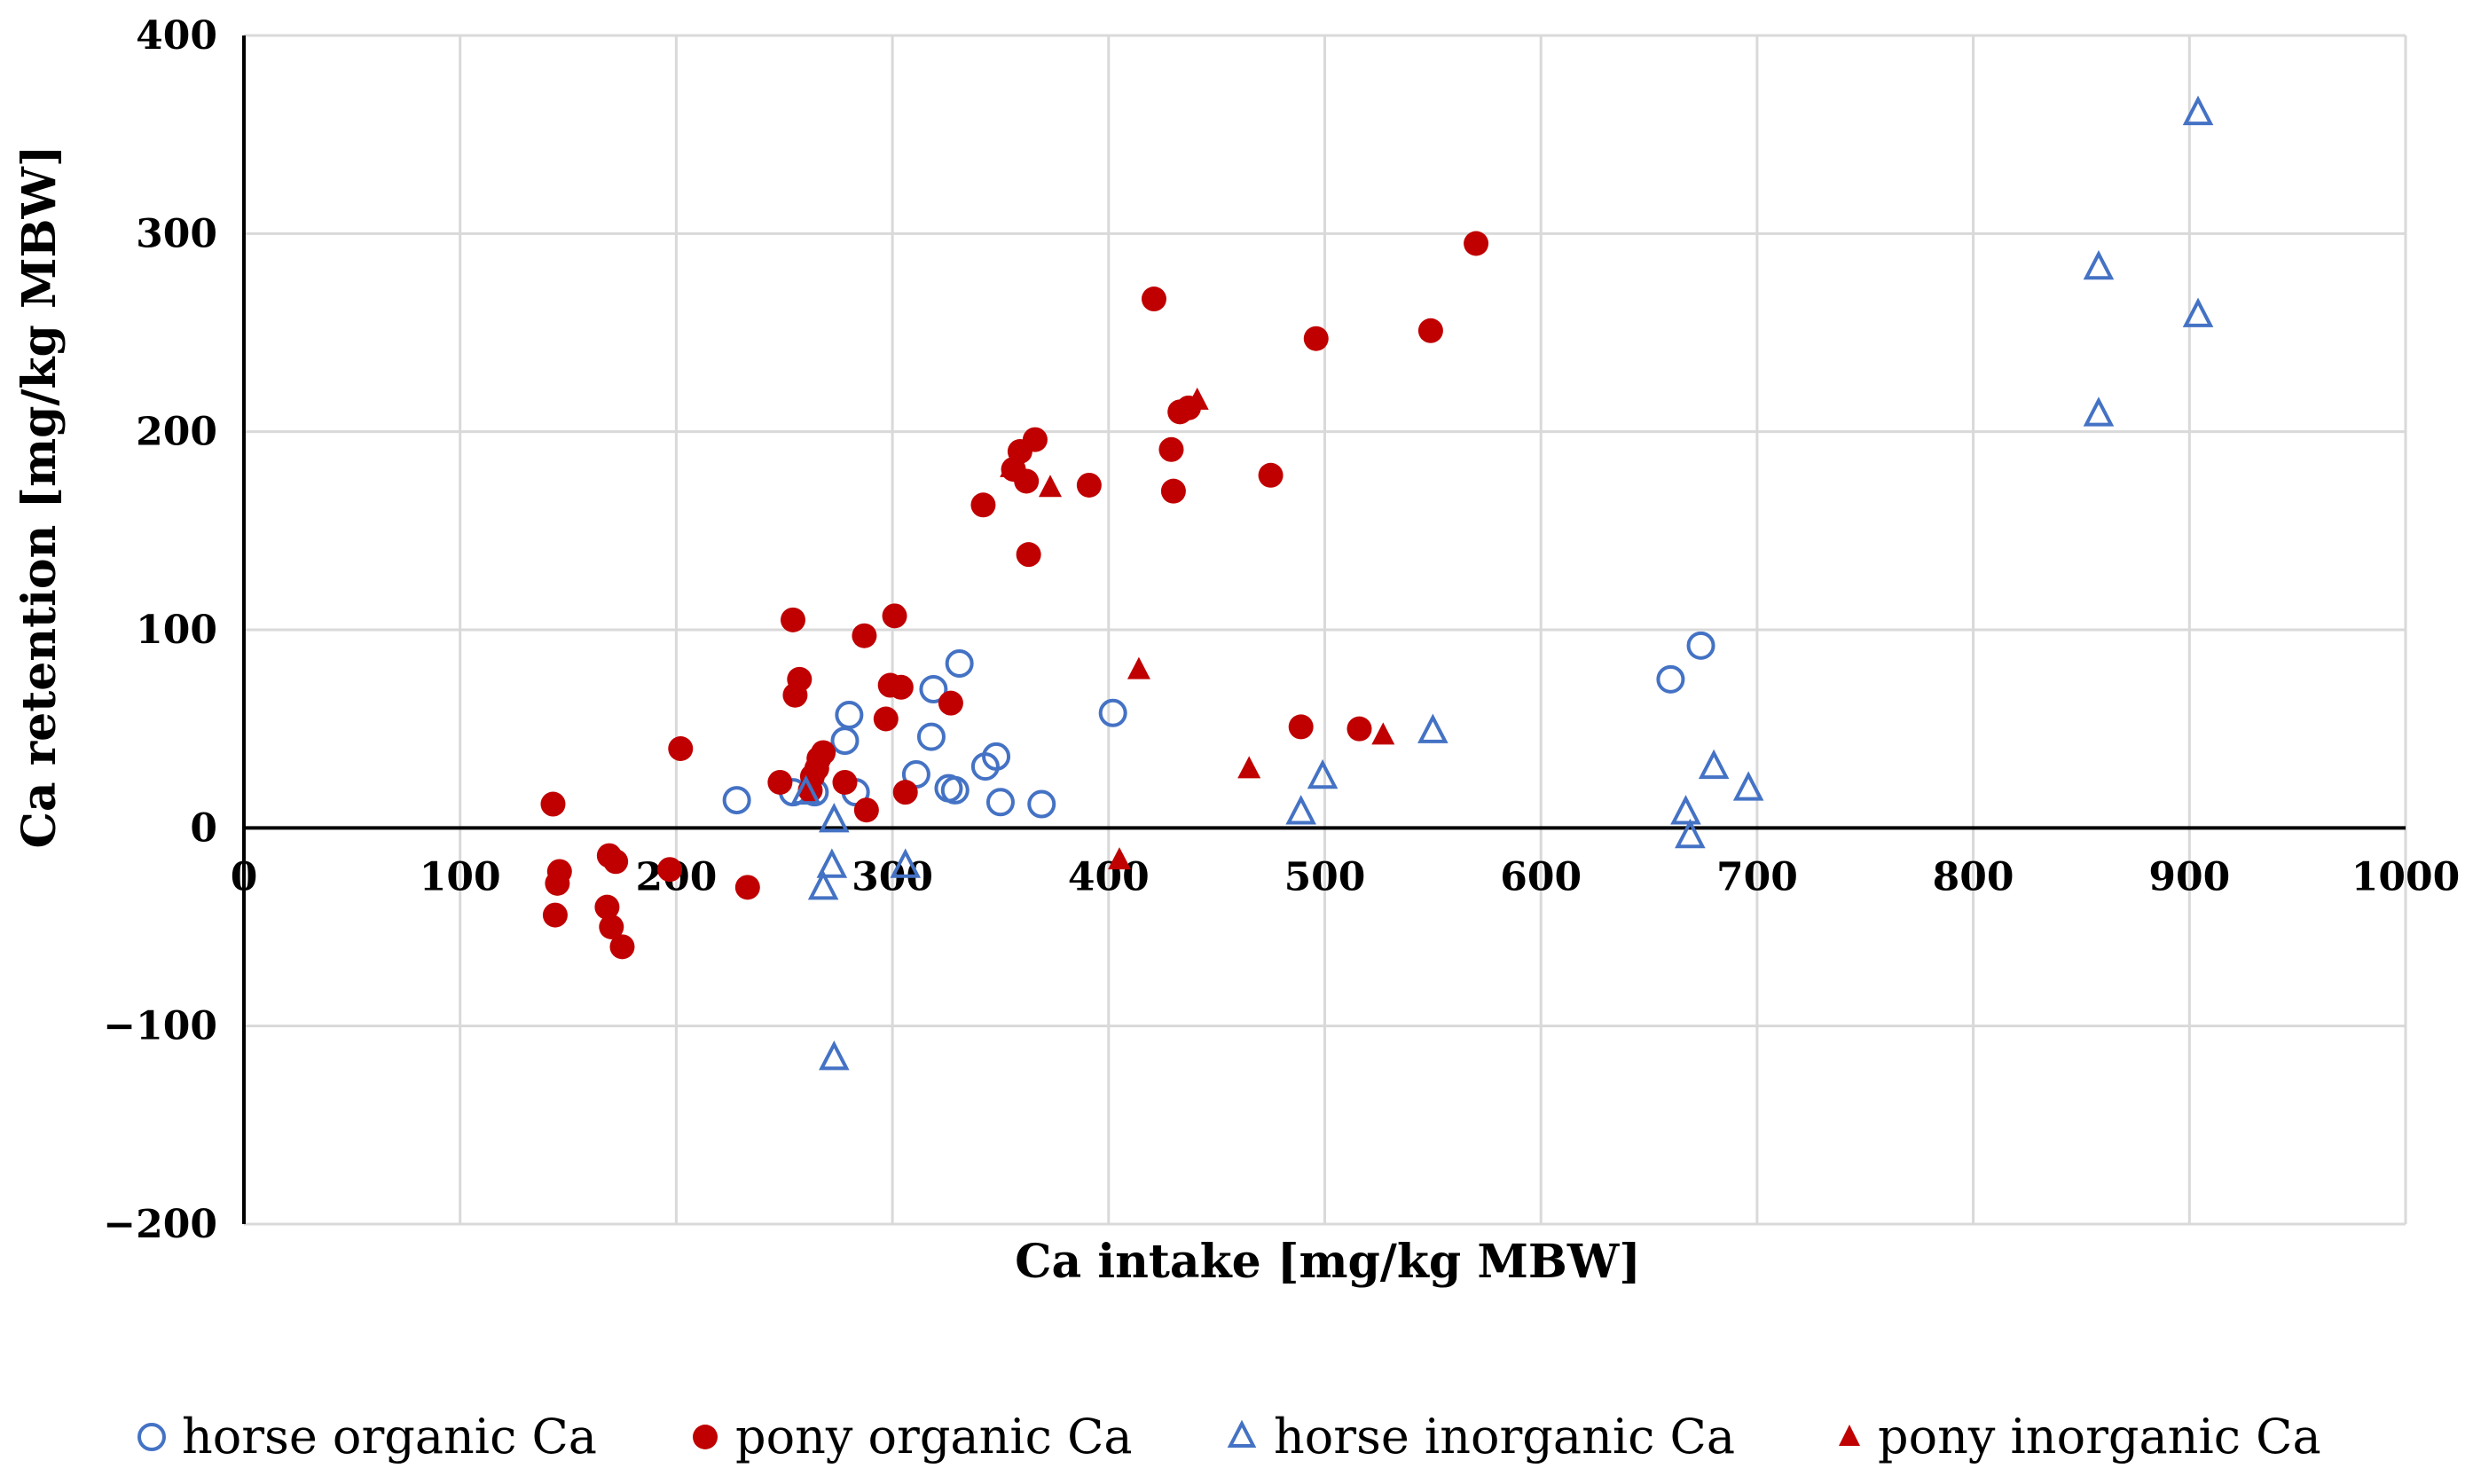 This screenshot has width=2473, height=1484. I want to click on x-tick-label: 800, so click(1973, 876).